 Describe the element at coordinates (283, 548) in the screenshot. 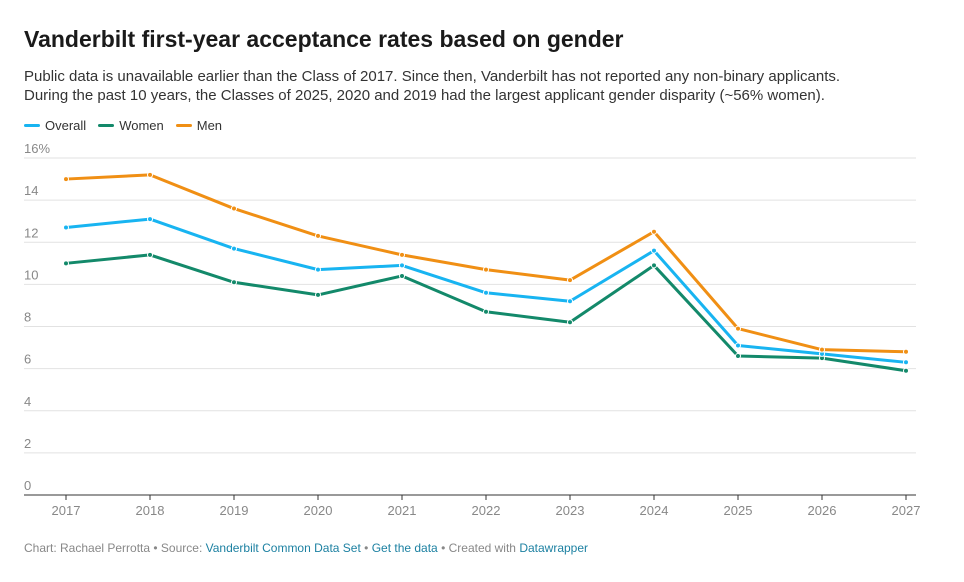

I see `source-link: Vanderbilt Common Data Set` at that location.